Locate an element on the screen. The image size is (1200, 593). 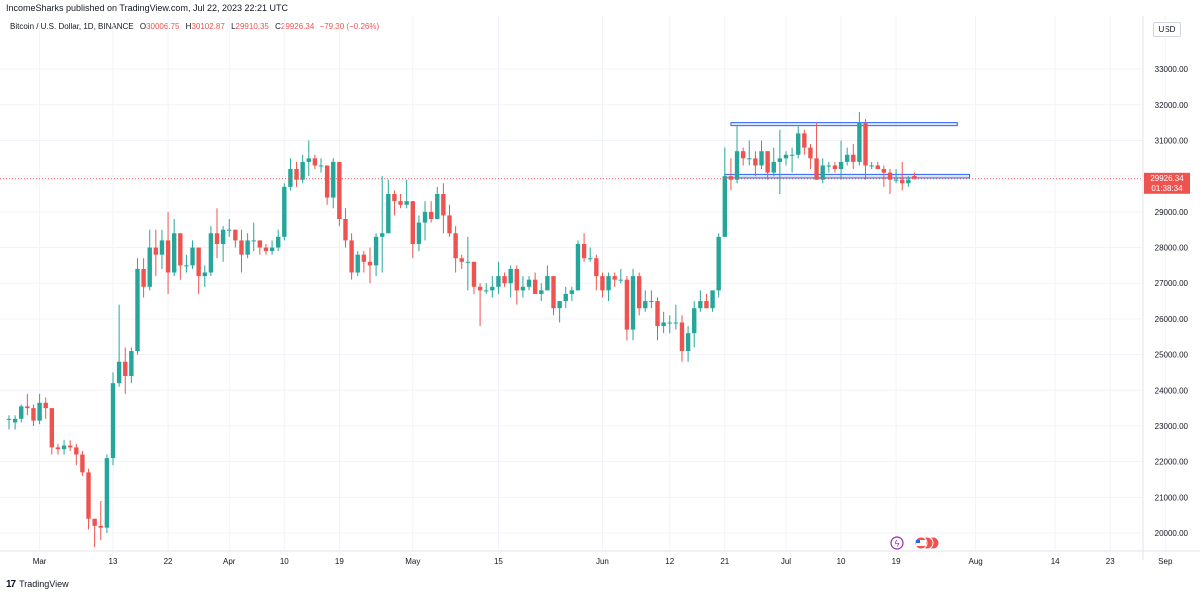
currency-button: USD is located at coordinates (1167, 29).